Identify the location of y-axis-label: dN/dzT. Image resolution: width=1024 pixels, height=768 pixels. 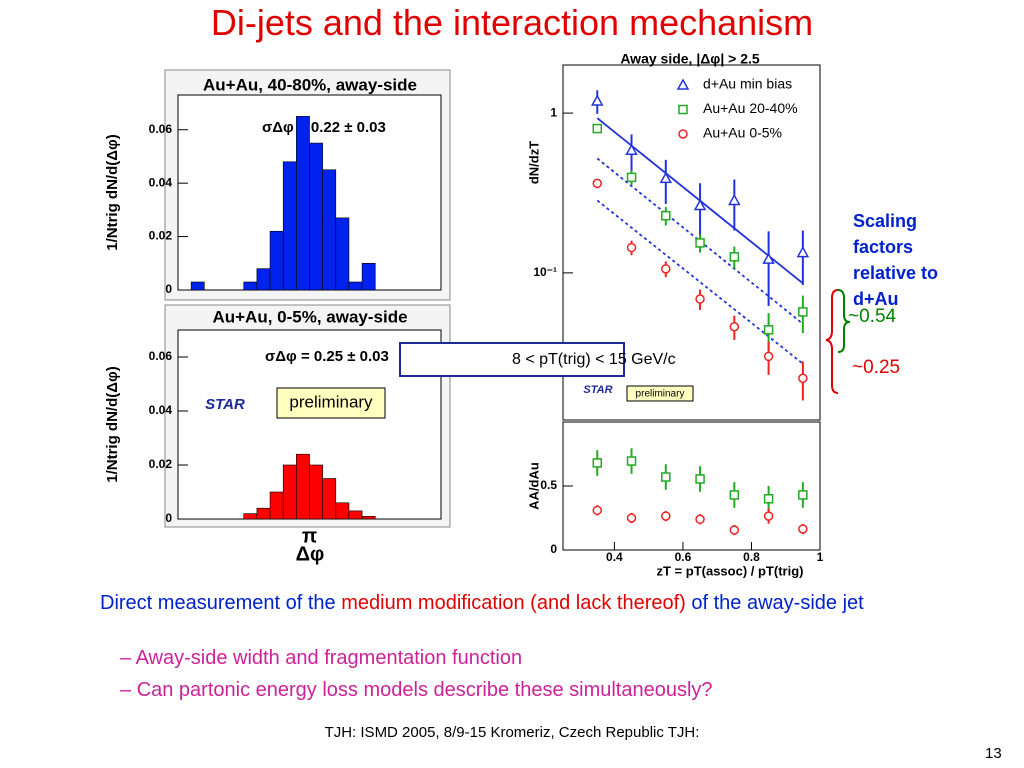
(533, 162).